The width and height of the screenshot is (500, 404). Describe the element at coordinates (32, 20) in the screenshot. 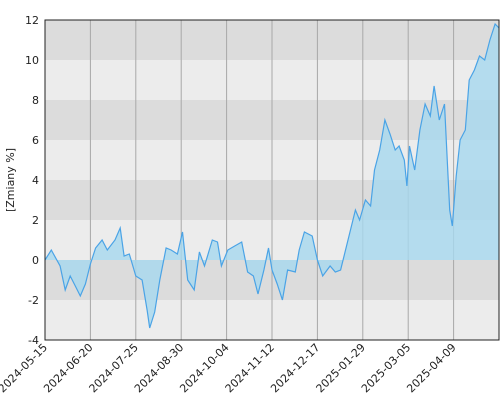

I see `y-tick-label: 12` at that location.